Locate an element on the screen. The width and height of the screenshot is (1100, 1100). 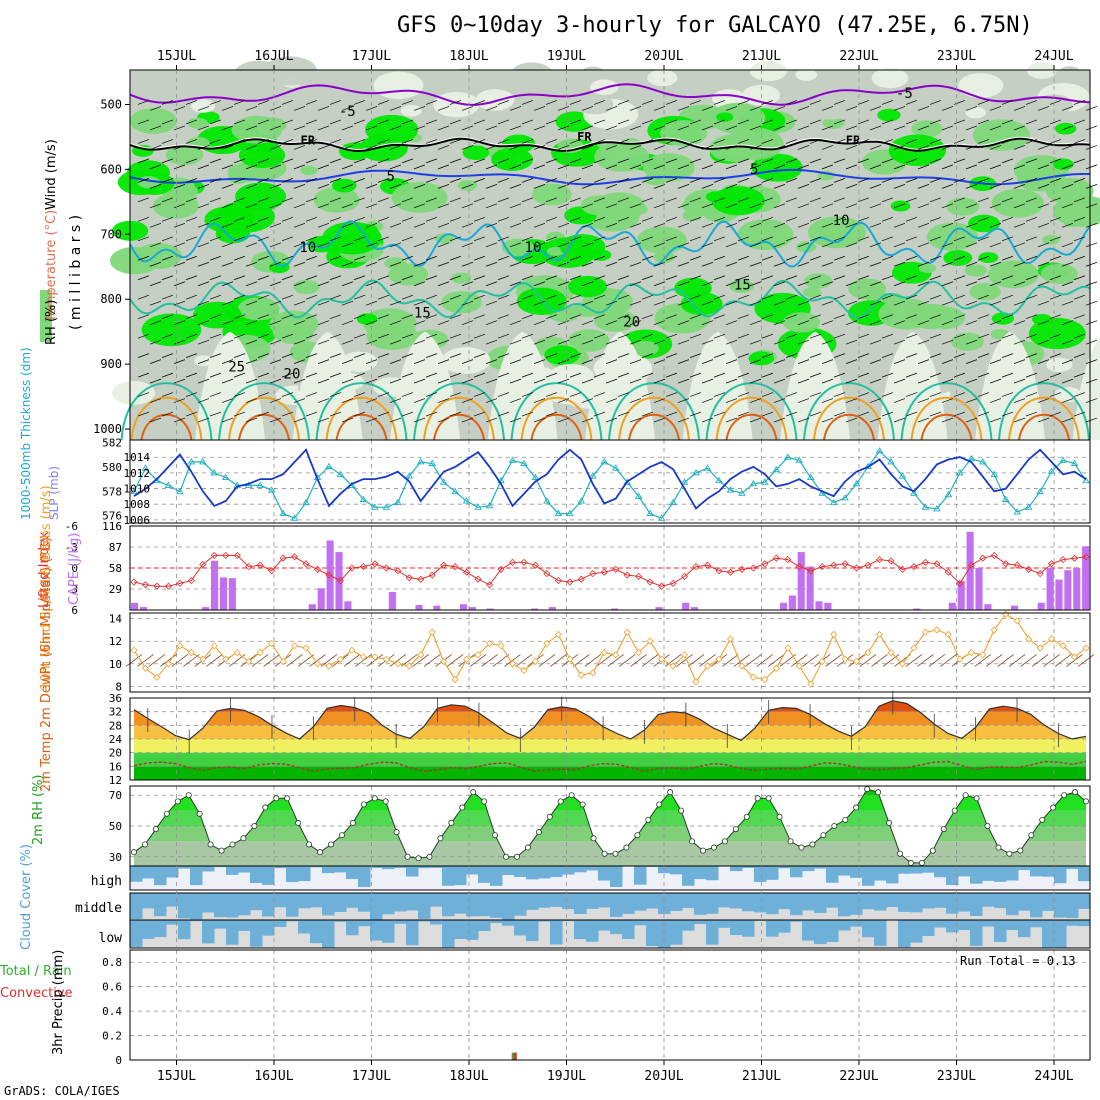
thickness-tick-label: 580 is located at coordinates (112, 467).